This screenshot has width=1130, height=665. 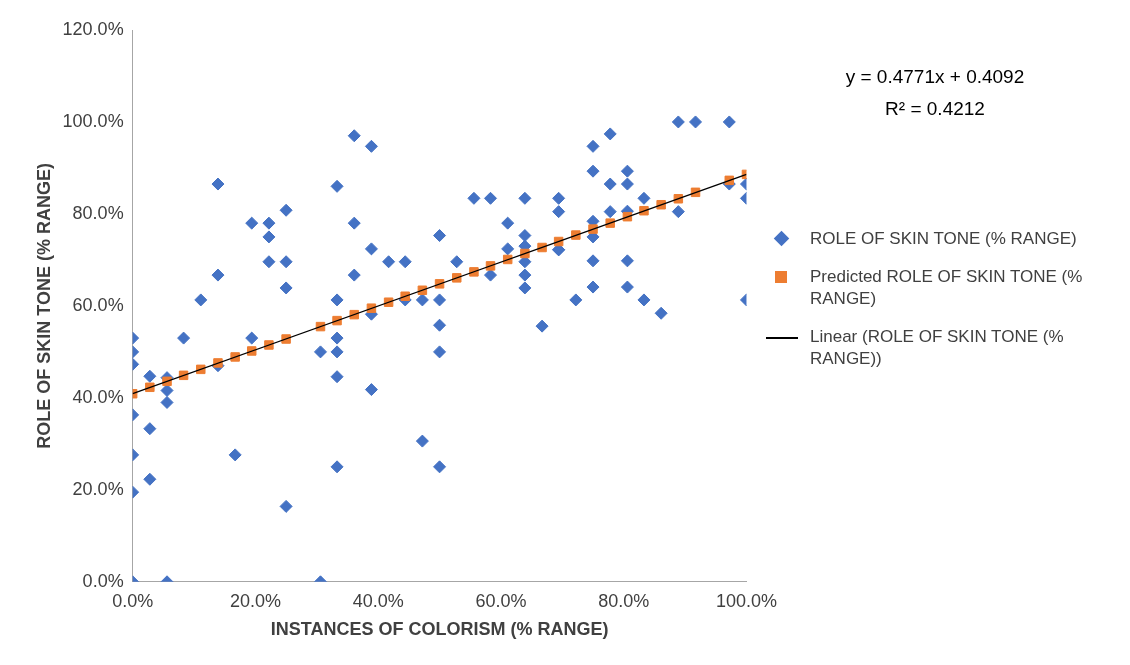 I want to click on text: R² = 0.4212, so click(x=935, y=109).